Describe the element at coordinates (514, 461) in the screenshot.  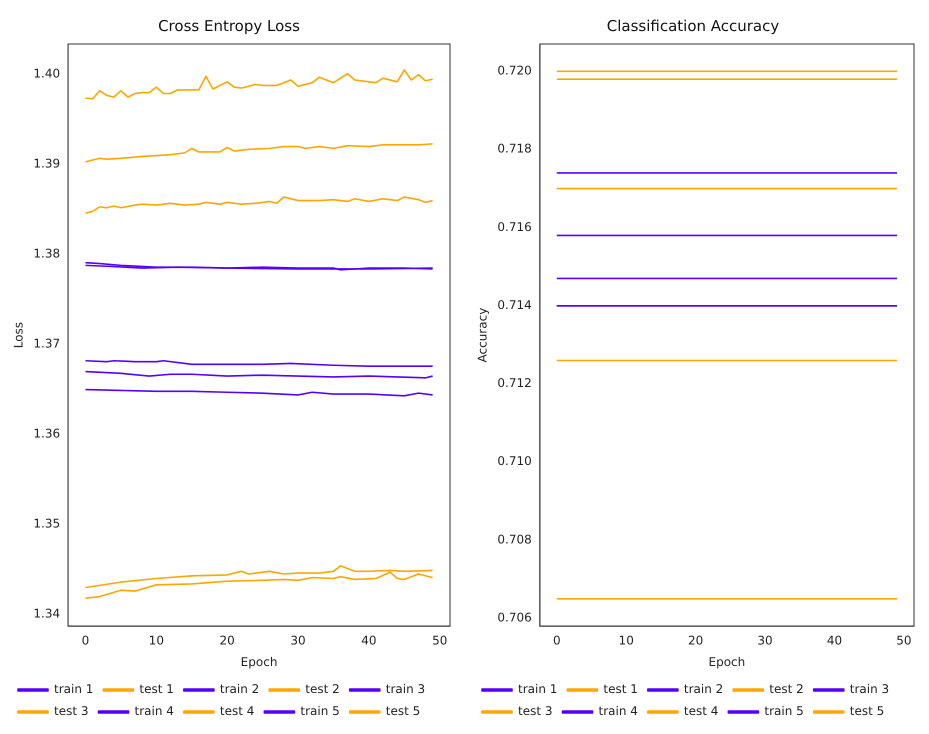
I see `y-tick-label: 0.710` at that location.